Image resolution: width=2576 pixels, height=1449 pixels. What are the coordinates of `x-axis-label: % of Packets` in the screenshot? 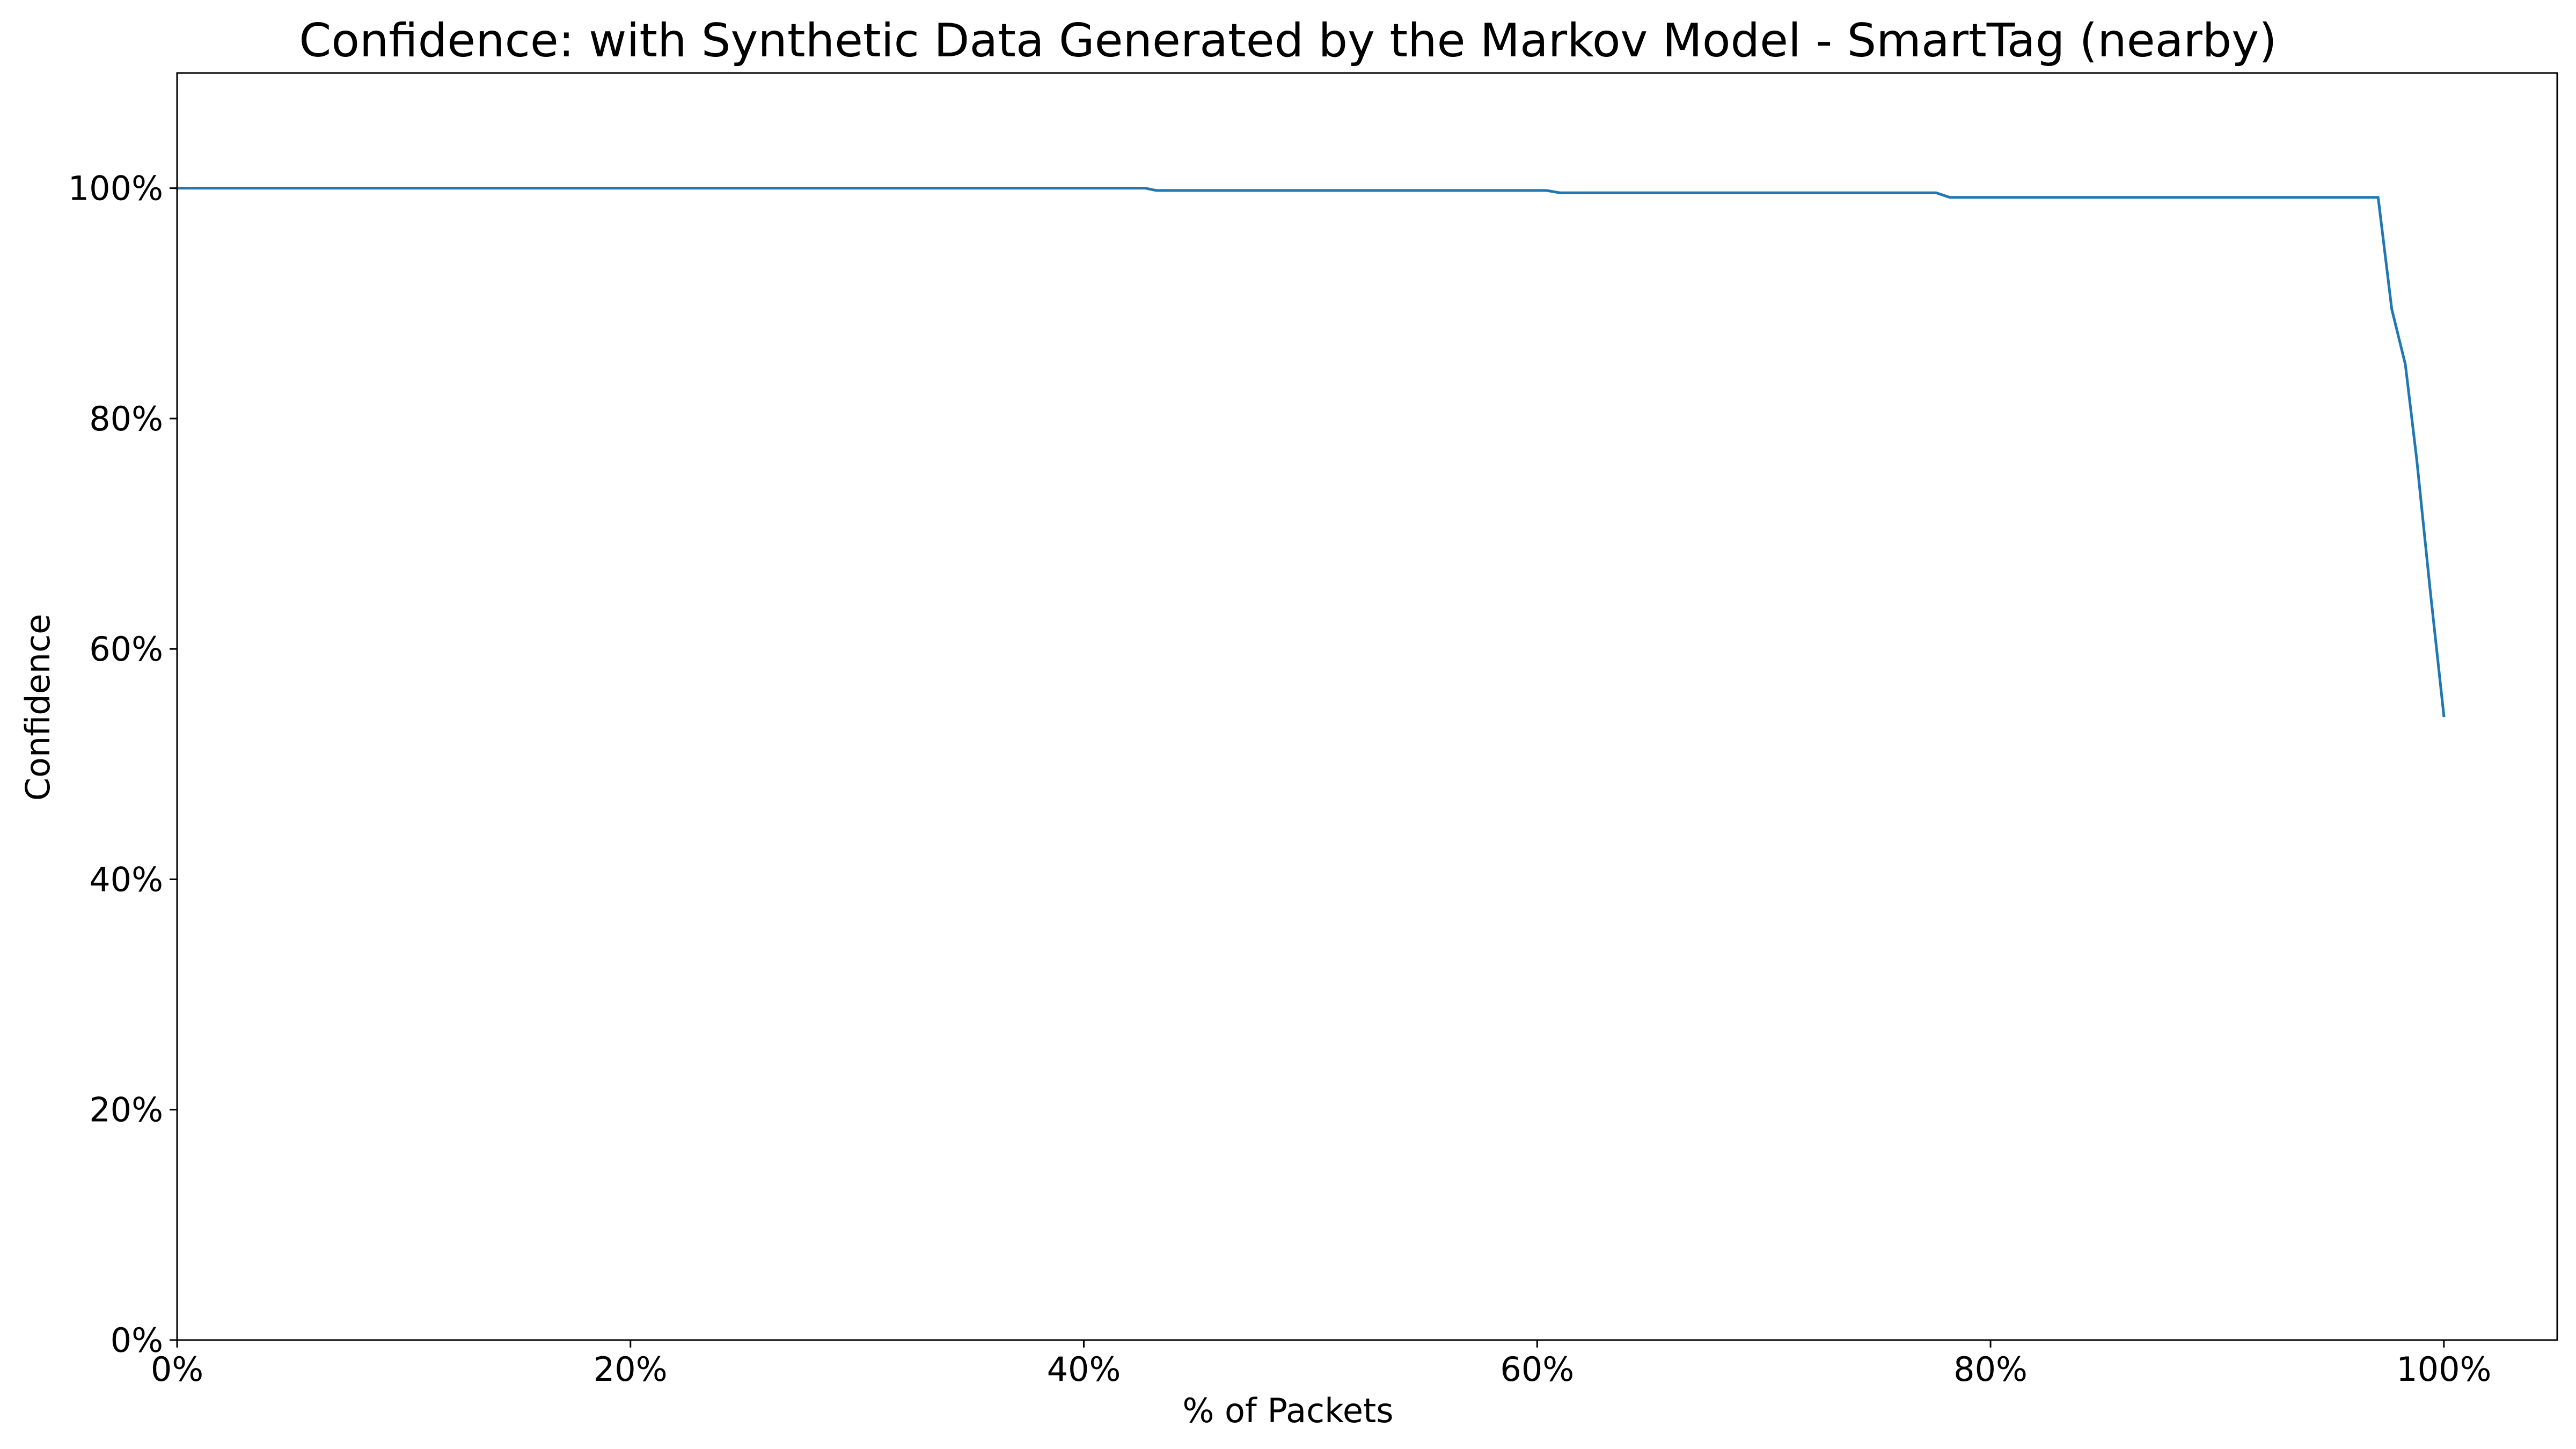 It's located at (1287, 1410).